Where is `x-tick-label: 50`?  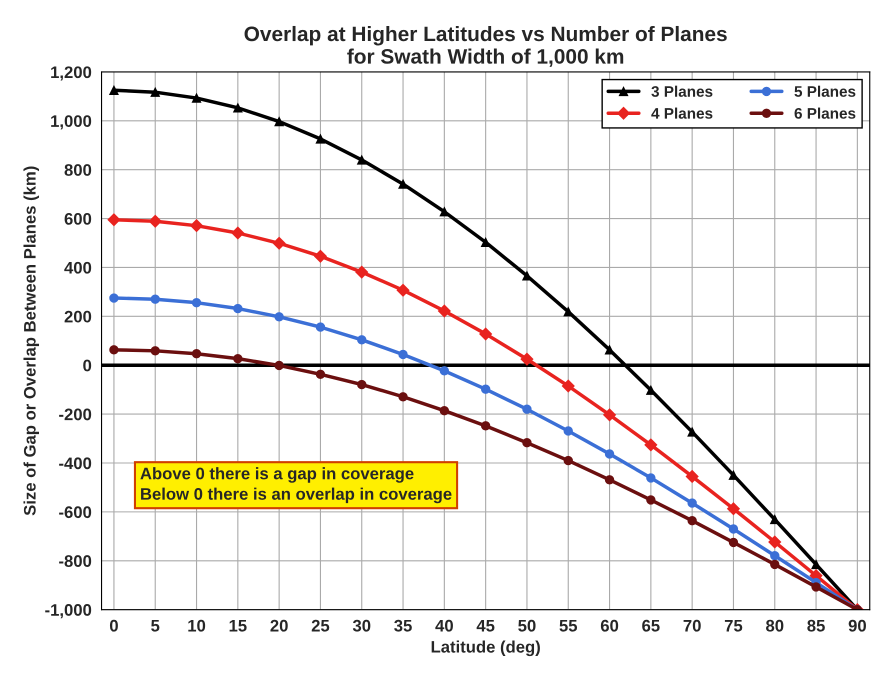 x-tick-label: 50 is located at coordinates (527, 626).